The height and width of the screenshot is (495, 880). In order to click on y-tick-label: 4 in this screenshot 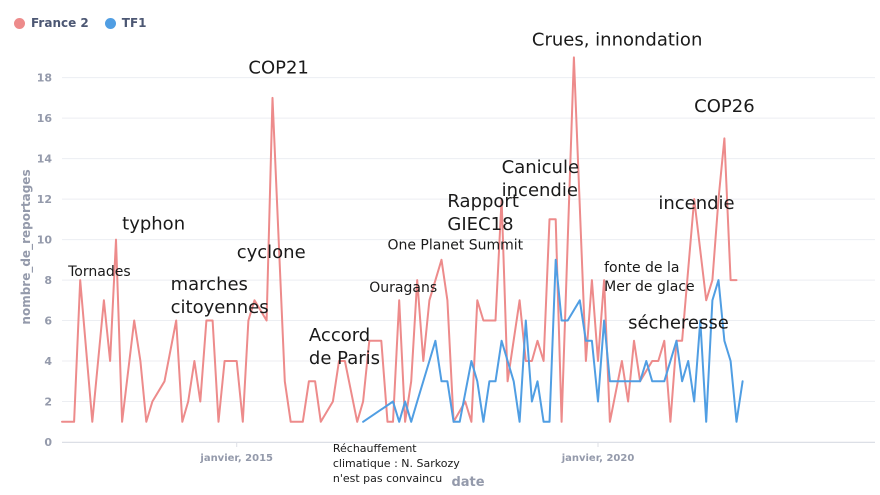, I will do `click(48, 361)`.